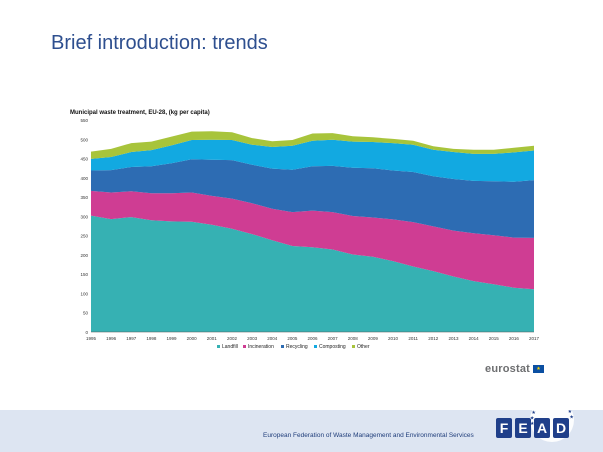 The height and width of the screenshot is (452, 603). I want to click on y-tick-label: 350, so click(84, 197).